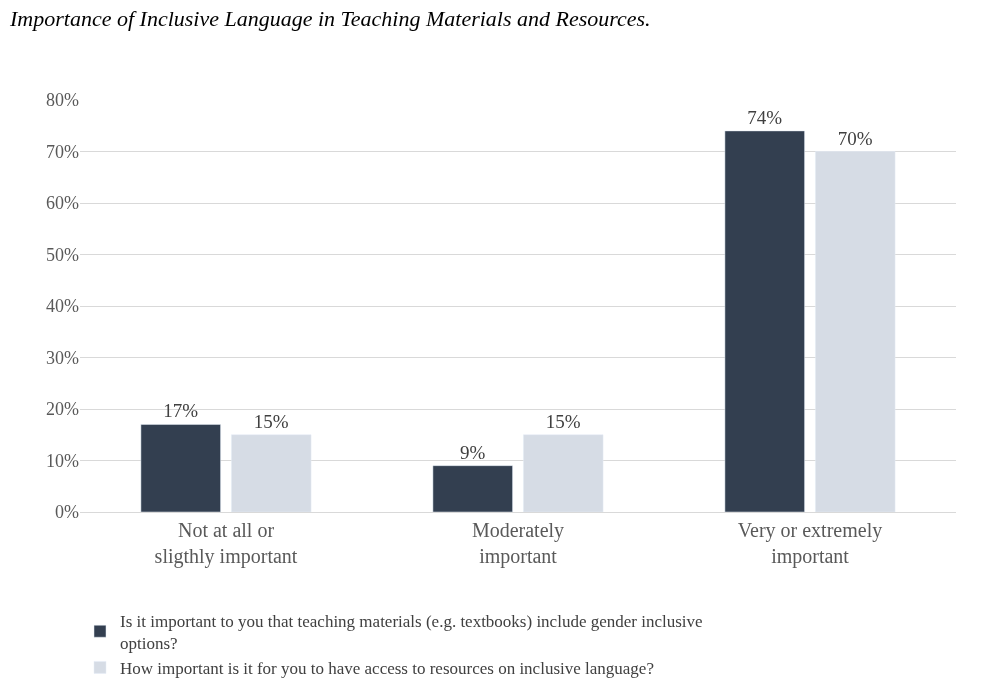 This screenshot has width=1006, height=698. I want to click on data-label: 17%, so click(181, 411).